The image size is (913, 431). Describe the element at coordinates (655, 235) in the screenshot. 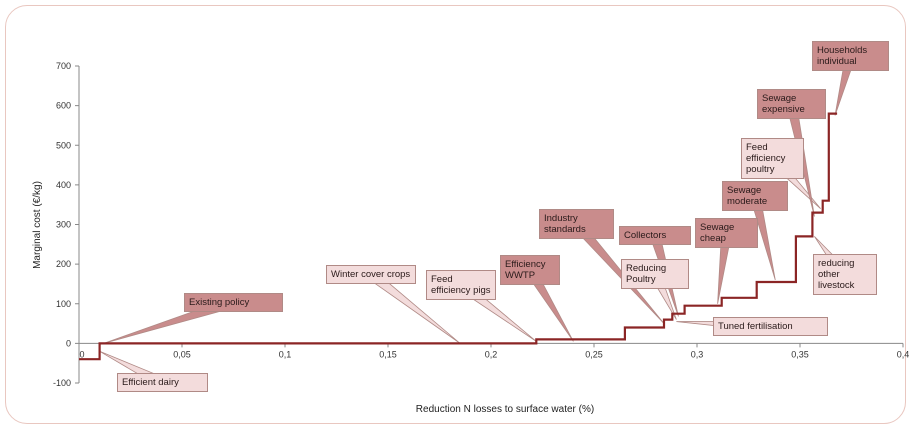

I see `callout-collectors: Collectors` at that location.